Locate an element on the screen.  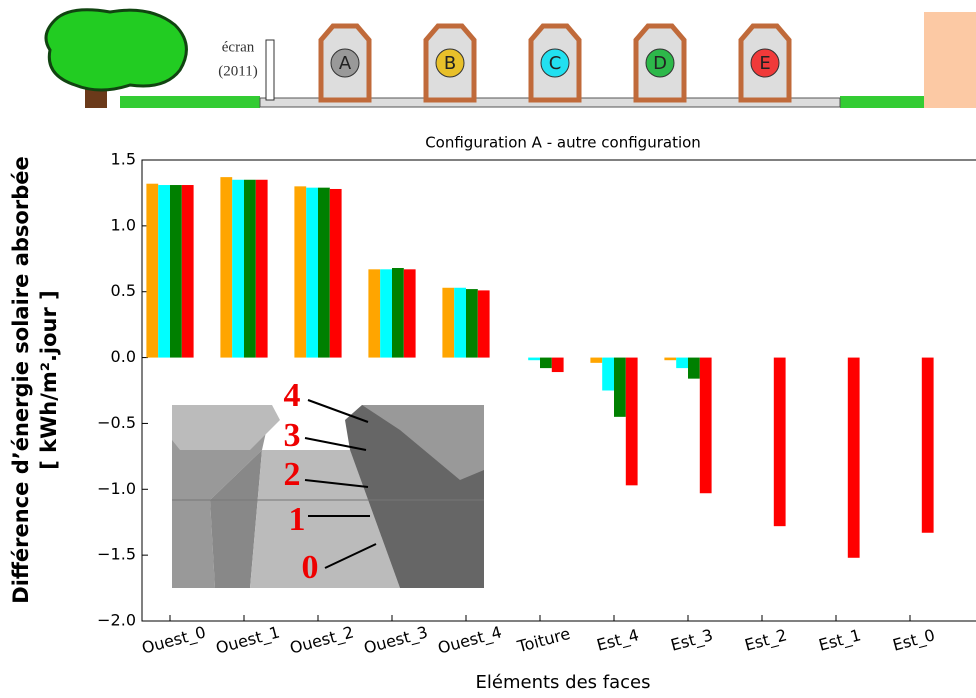
x-tick-label: Ouest_3 is located at coordinates (396, 640).